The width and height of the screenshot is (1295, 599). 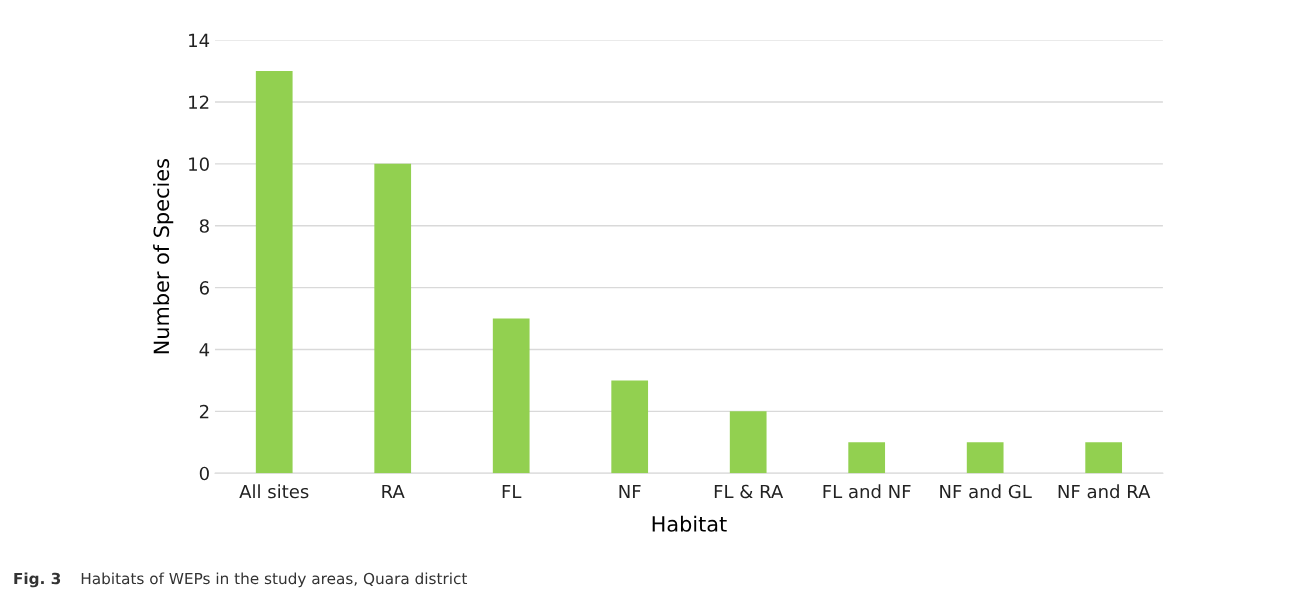 What do you see at coordinates (204, 350) in the screenshot?
I see `y-tick-label: 4` at bounding box center [204, 350].